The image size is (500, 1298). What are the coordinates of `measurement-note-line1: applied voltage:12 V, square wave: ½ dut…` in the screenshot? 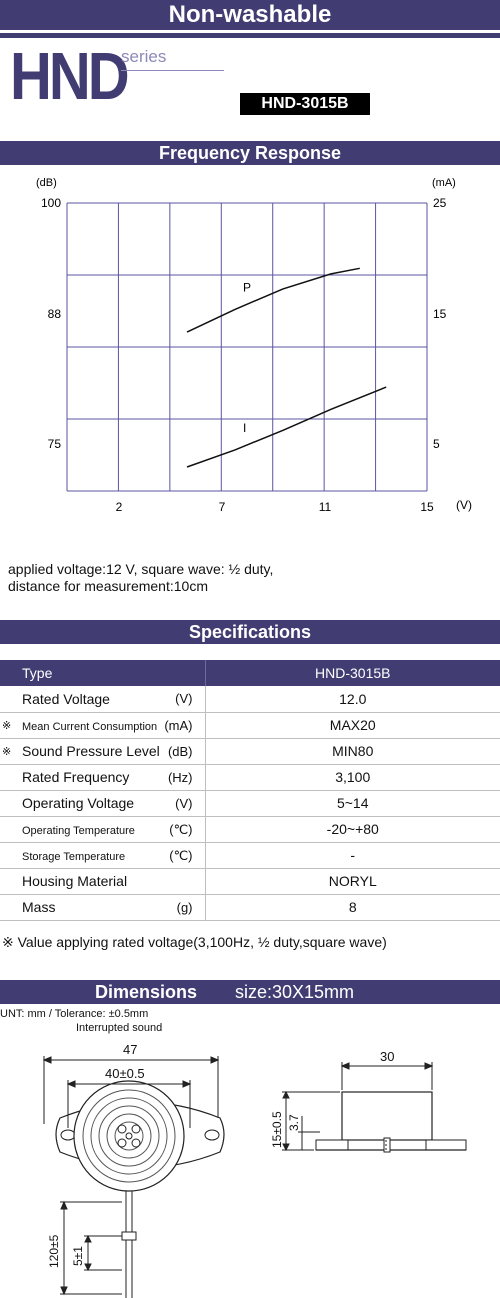 It's located at (141, 569).